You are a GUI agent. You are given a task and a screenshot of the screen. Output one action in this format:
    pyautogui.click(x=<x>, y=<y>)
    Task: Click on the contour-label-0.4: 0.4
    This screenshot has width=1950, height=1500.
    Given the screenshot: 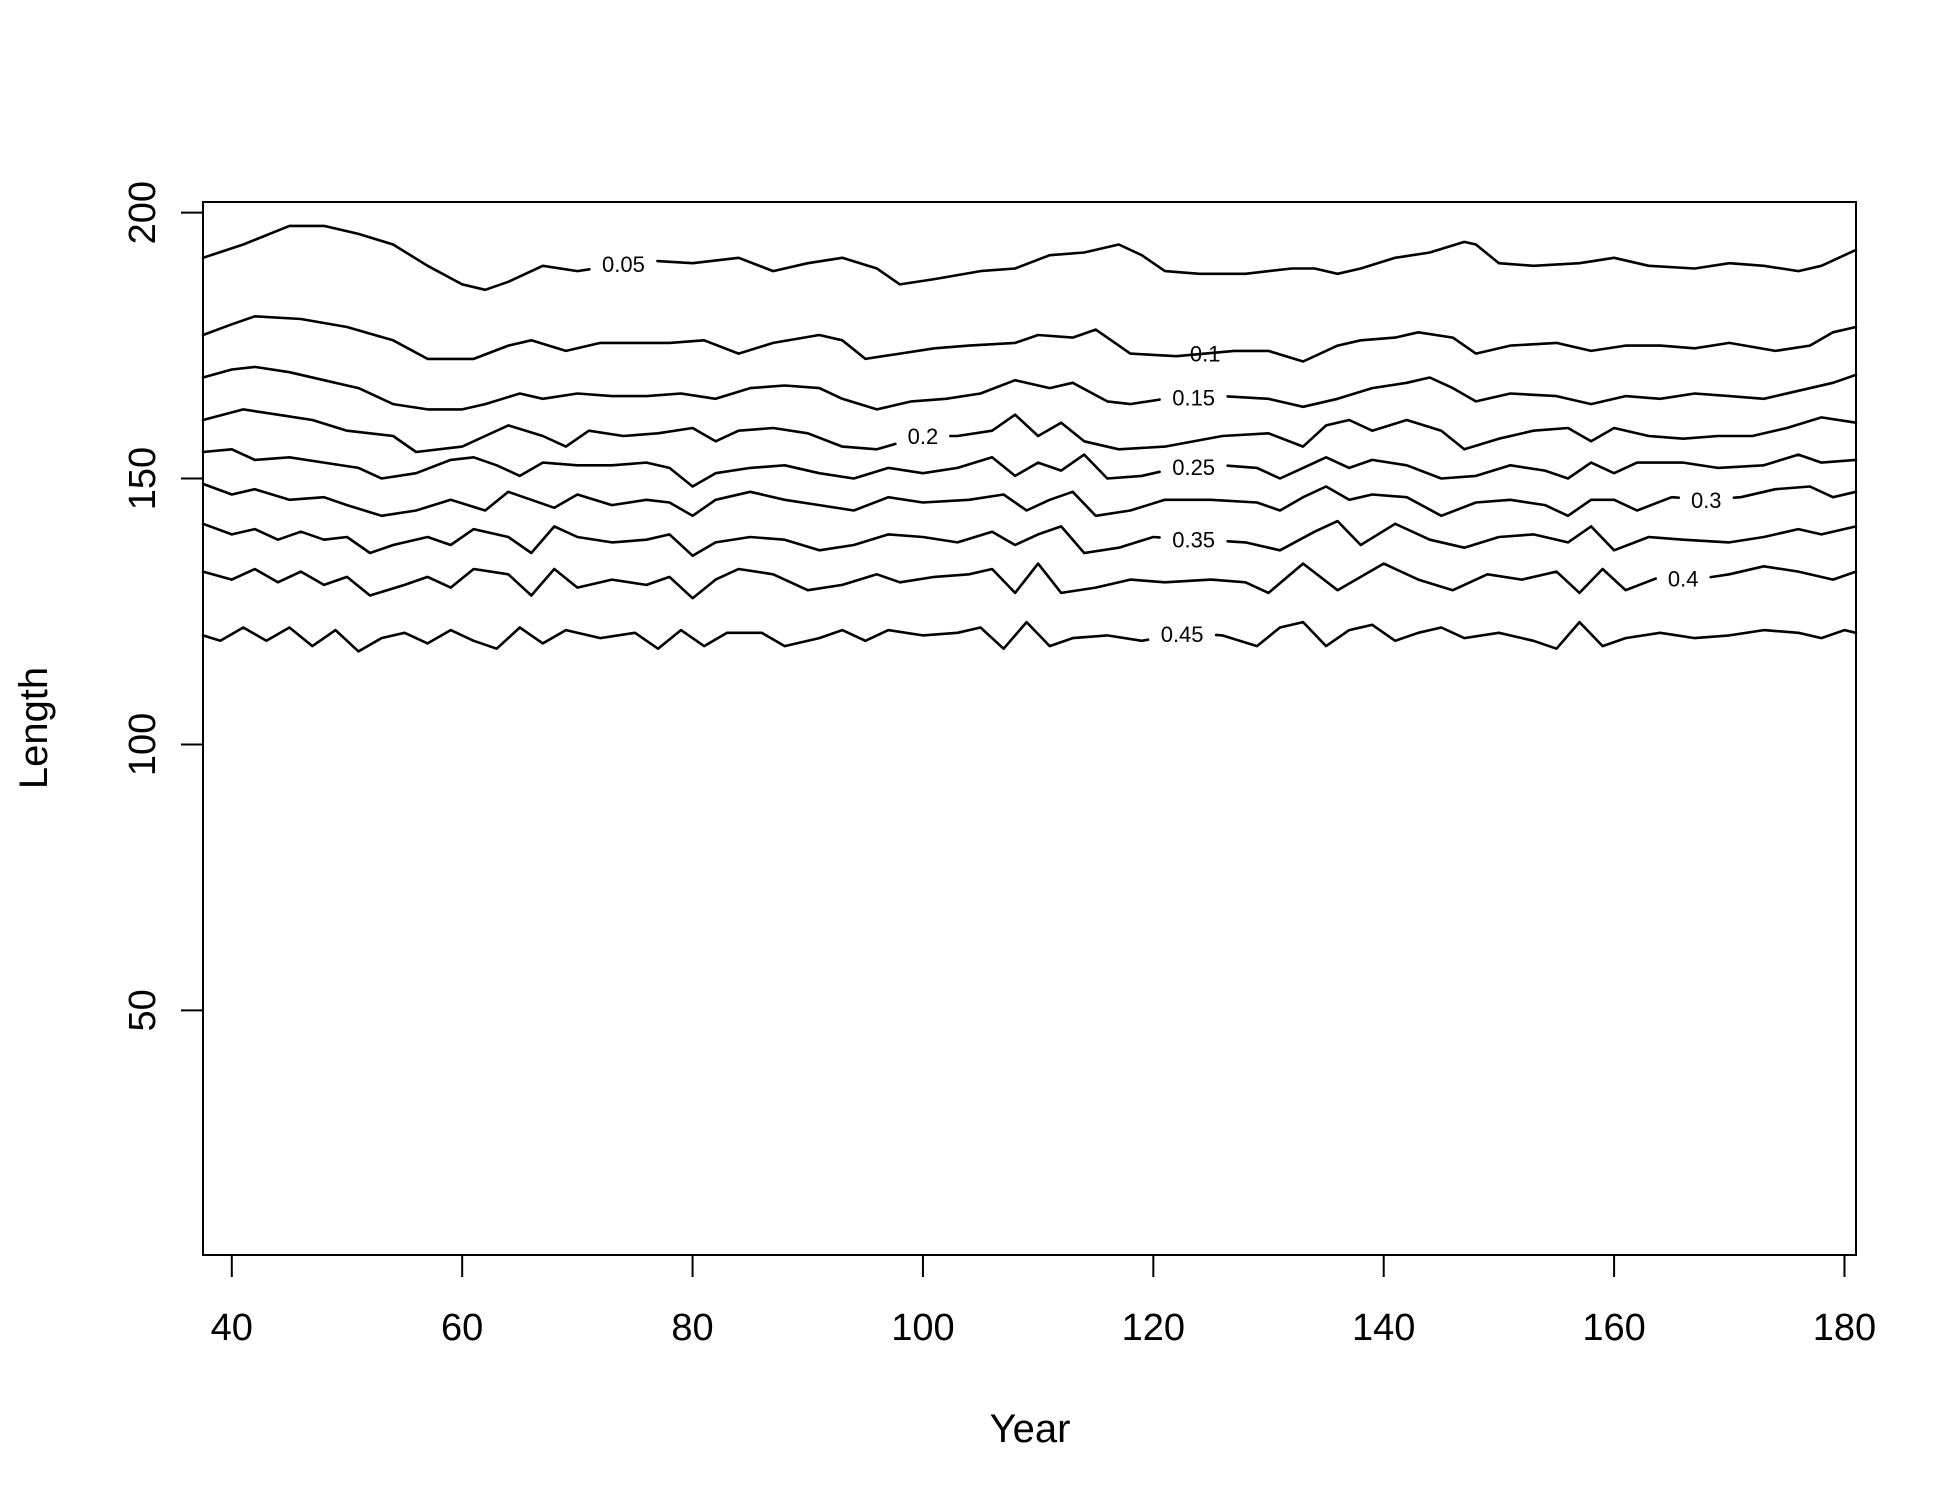 What is the action you would take?
    pyautogui.click(x=1683, y=579)
    